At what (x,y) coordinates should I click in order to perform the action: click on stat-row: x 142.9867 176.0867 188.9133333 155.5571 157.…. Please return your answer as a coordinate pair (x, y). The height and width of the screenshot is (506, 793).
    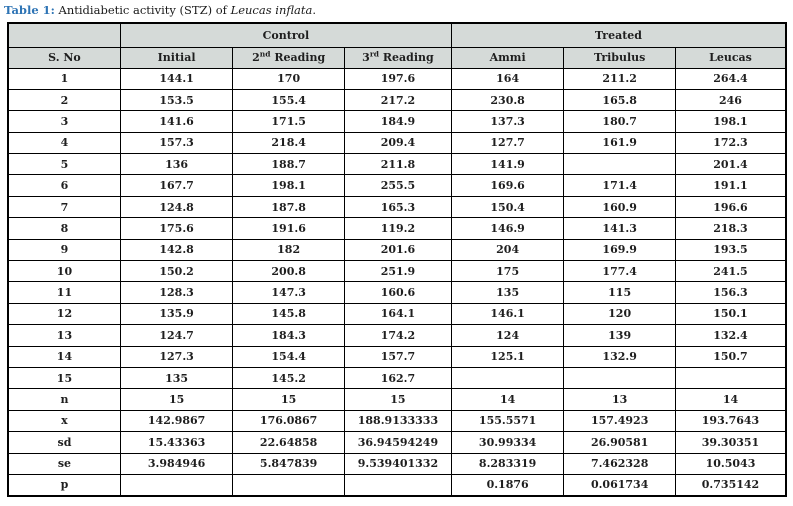
    Looking at the image, I should click on (397, 421).